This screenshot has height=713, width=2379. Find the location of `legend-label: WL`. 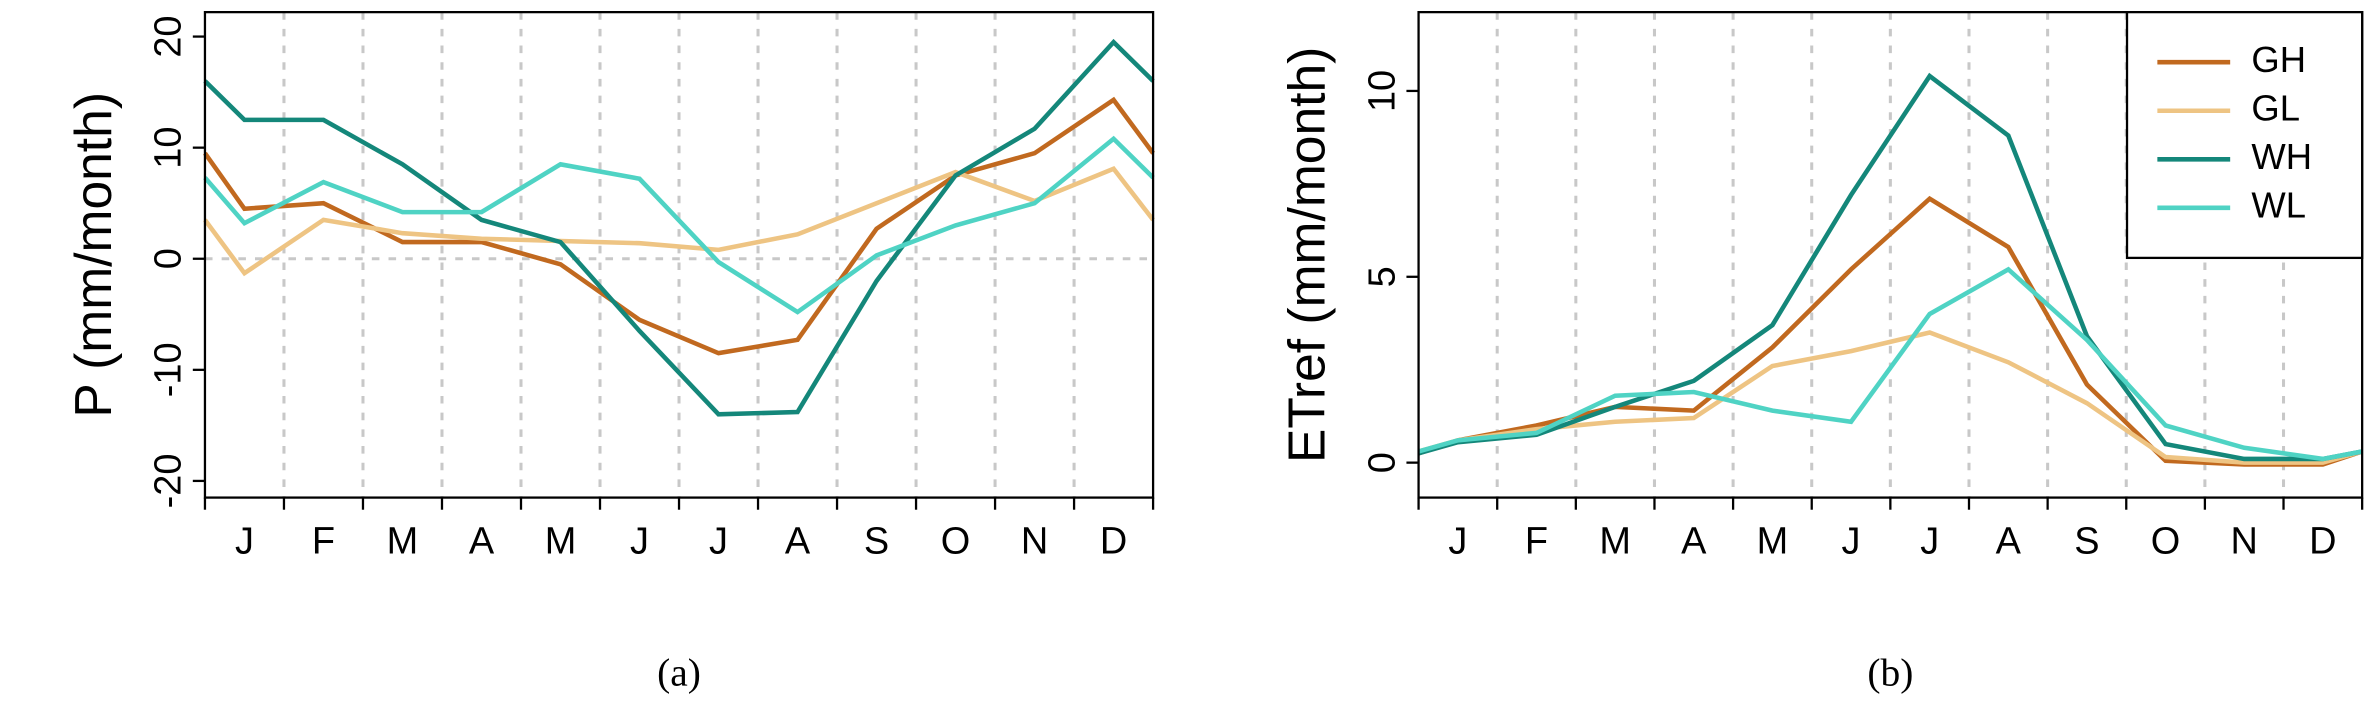

legend-label: WL is located at coordinates (2278, 204).